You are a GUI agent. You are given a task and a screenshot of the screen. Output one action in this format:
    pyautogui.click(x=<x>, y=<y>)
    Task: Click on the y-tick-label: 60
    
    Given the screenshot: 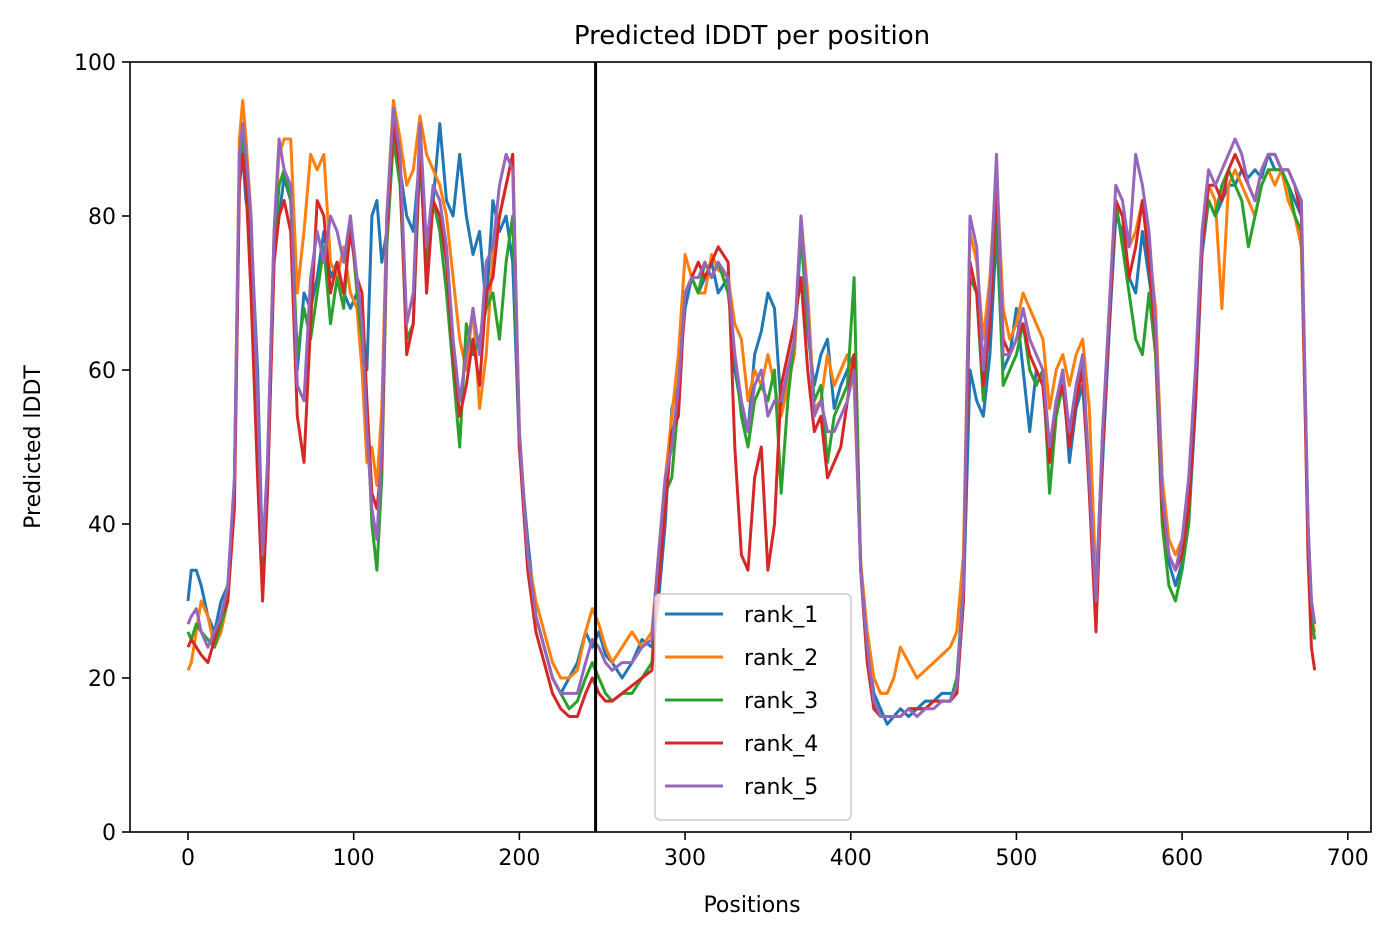 What is the action you would take?
    pyautogui.click(x=102, y=371)
    